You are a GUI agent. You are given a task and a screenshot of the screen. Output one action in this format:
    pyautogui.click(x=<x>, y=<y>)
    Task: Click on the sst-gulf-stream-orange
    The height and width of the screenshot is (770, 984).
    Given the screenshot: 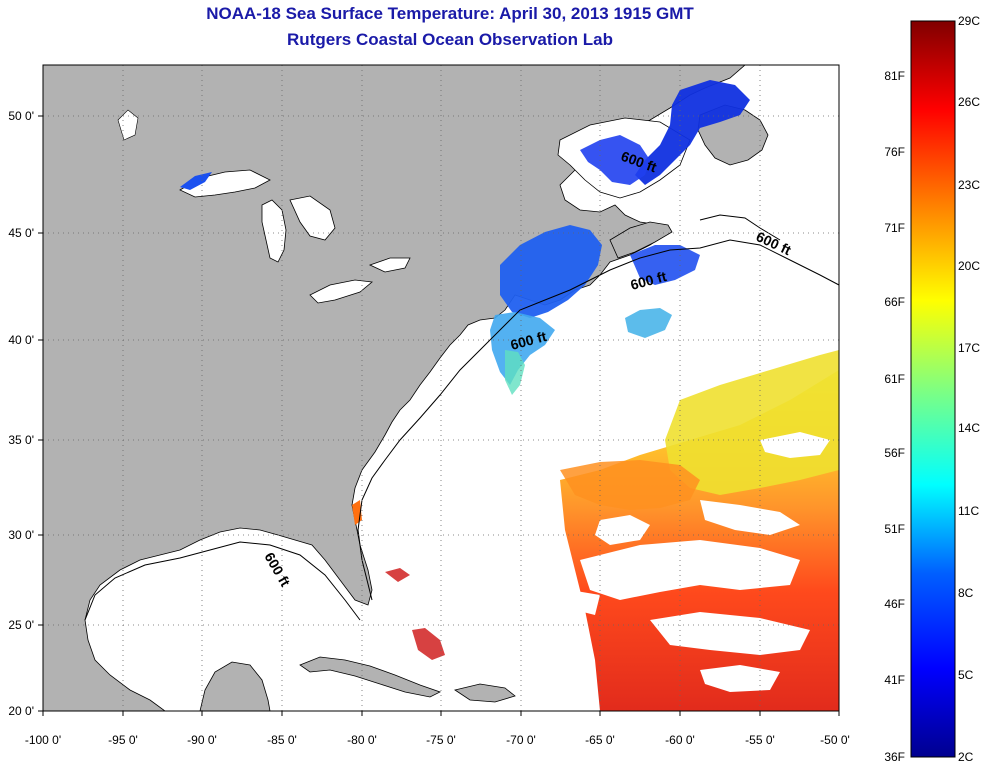 What is the action you would take?
    pyautogui.click(x=630, y=485)
    